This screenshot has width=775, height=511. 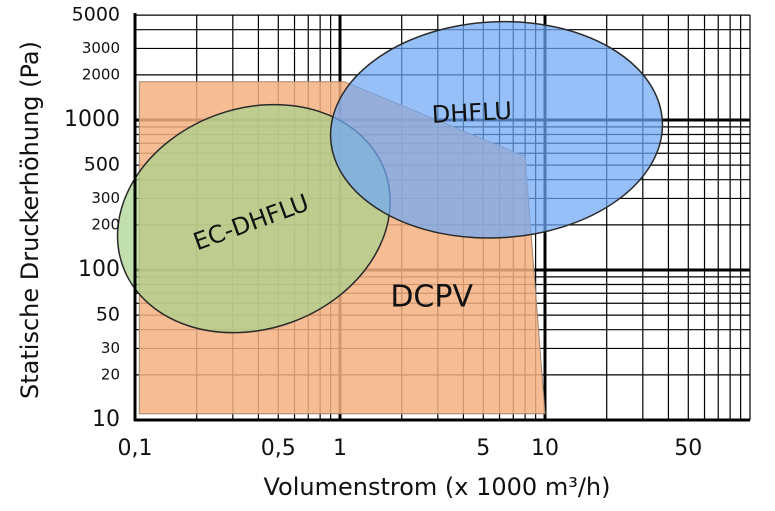 I want to click on y-tick-label: 10, so click(x=106, y=419).